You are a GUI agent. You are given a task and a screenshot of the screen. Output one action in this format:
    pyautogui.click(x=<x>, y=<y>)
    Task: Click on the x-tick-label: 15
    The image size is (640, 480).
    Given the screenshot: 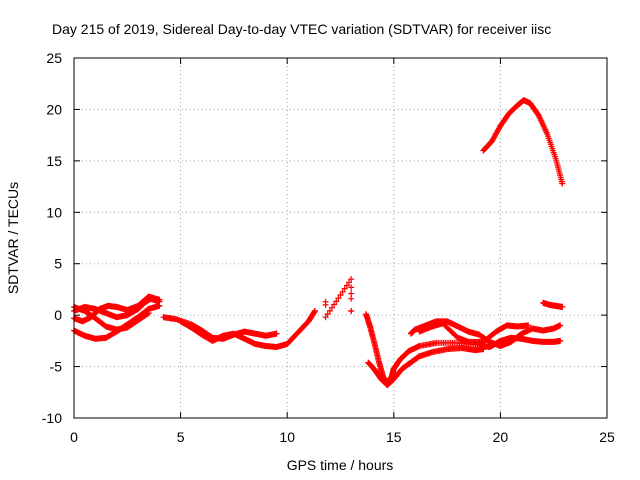 What is the action you would take?
    pyautogui.click(x=394, y=437)
    